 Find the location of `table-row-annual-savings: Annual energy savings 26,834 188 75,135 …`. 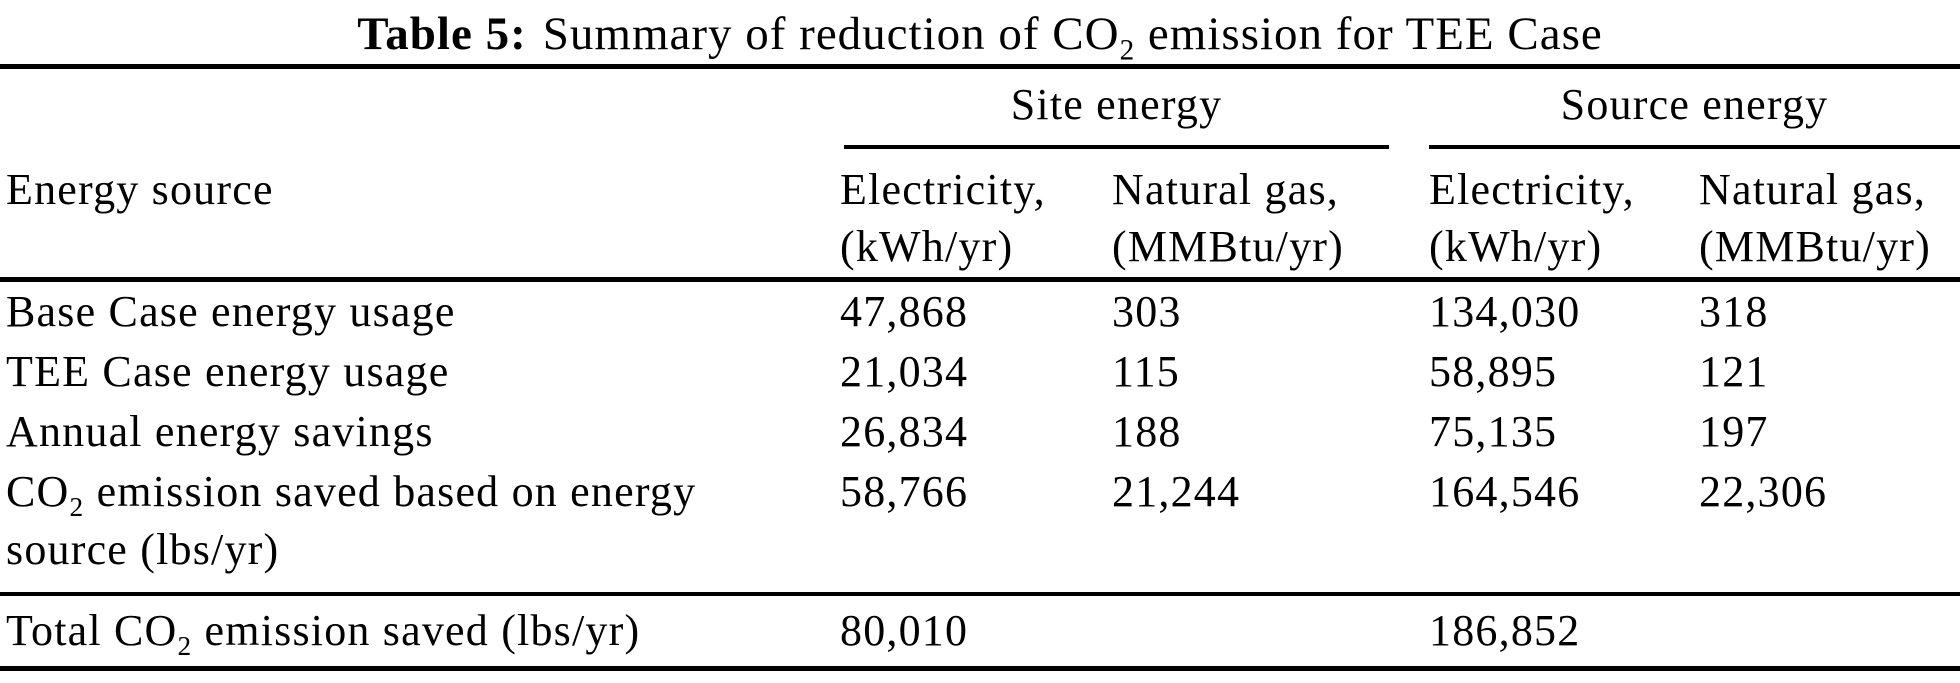

table-row-annual-savings: Annual energy savings 26,834 188 75,135 … is located at coordinates (980, 432).